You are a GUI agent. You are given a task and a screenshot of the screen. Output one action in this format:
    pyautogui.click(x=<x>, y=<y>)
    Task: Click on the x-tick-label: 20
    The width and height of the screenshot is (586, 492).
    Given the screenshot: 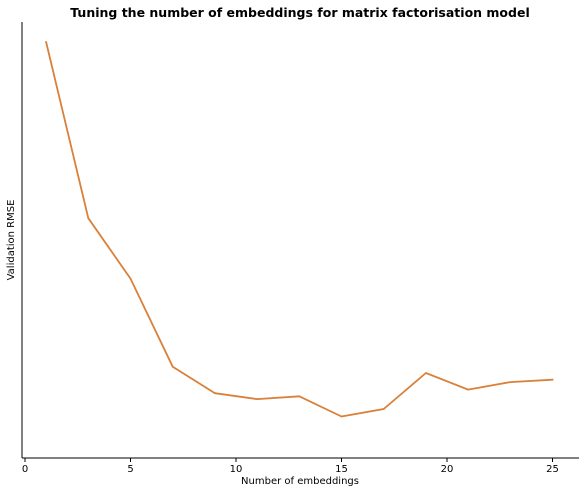 What is the action you would take?
    pyautogui.click(x=447, y=469)
    